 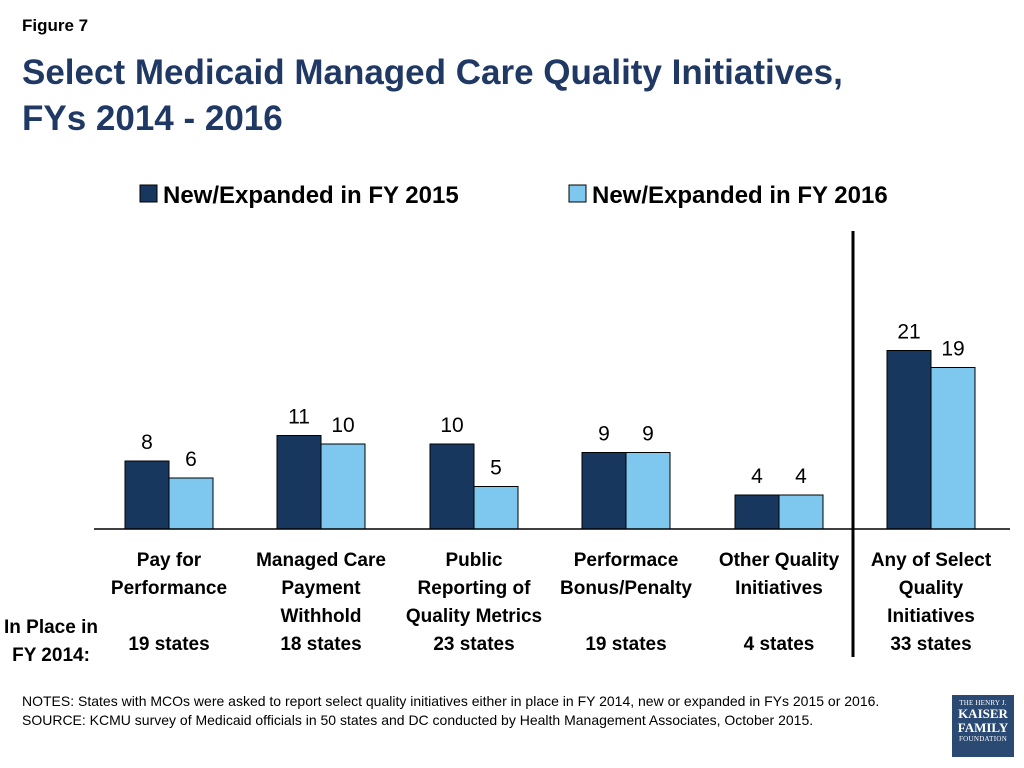 I want to click on data-label-s2-c4: 9, so click(x=648, y=434).